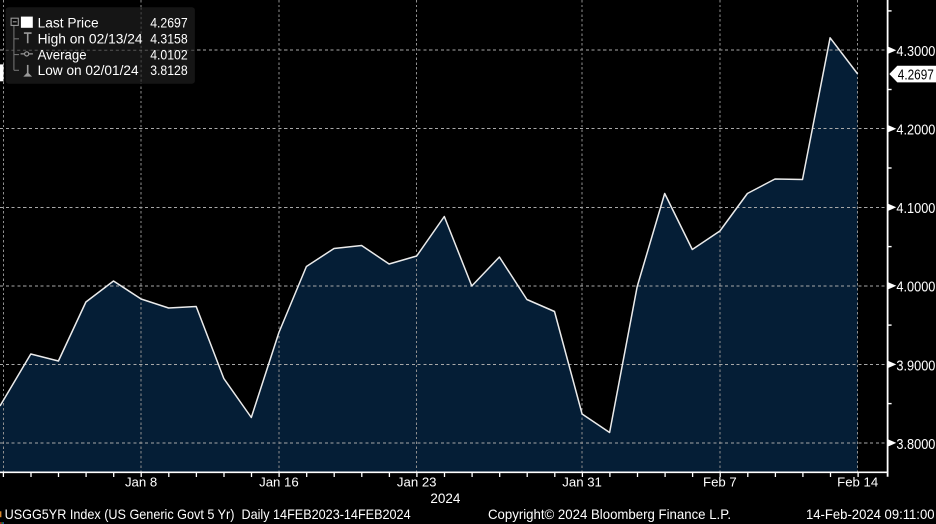 This screenshot has width=936, height=524. I want to click on svg-text: Jan 31, so click(582, 481).